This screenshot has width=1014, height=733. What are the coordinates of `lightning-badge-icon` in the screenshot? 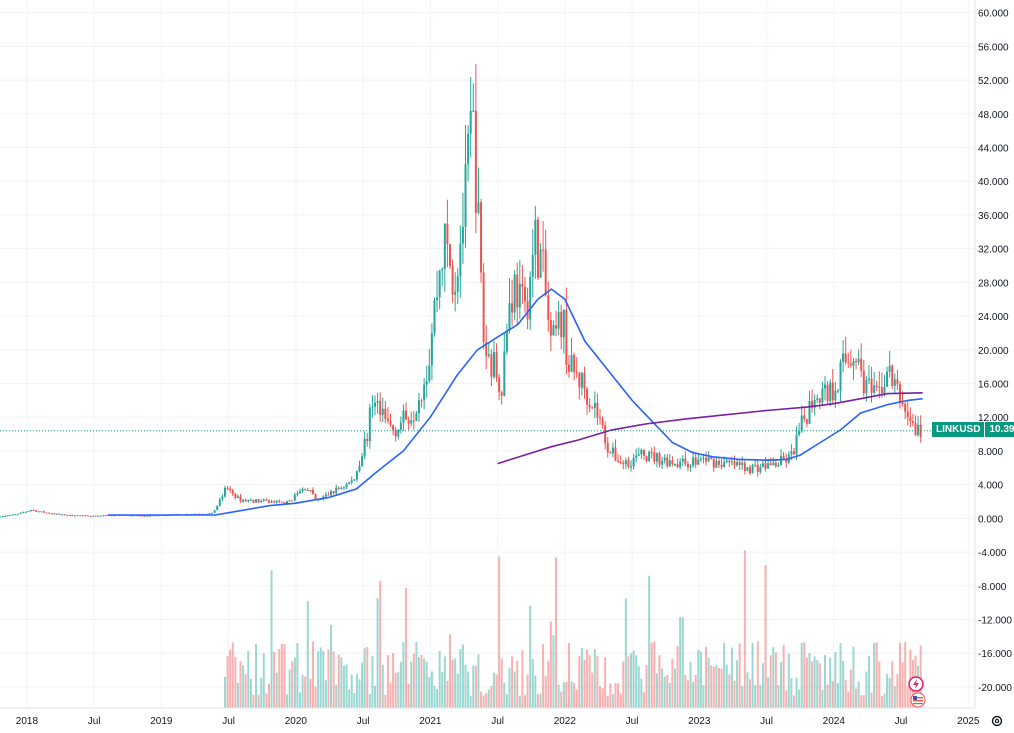 It's located at (916, 684).